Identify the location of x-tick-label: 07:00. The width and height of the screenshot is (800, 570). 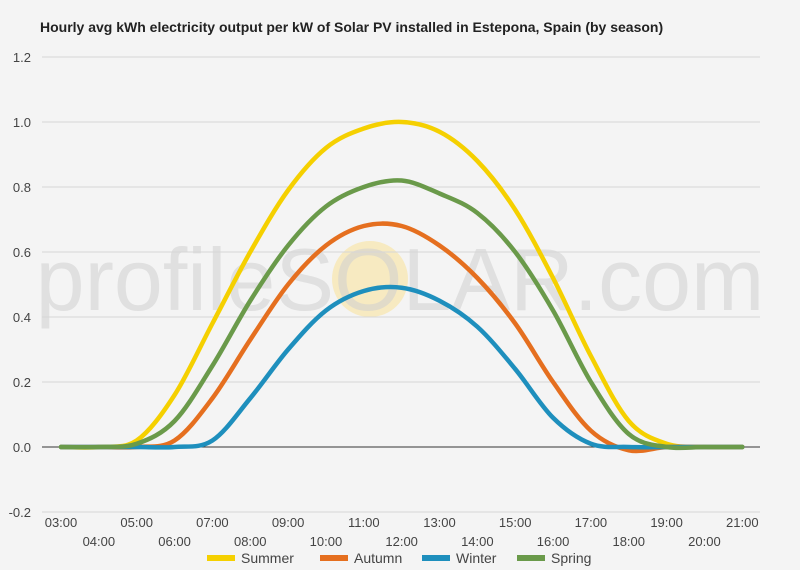
(212, 522).